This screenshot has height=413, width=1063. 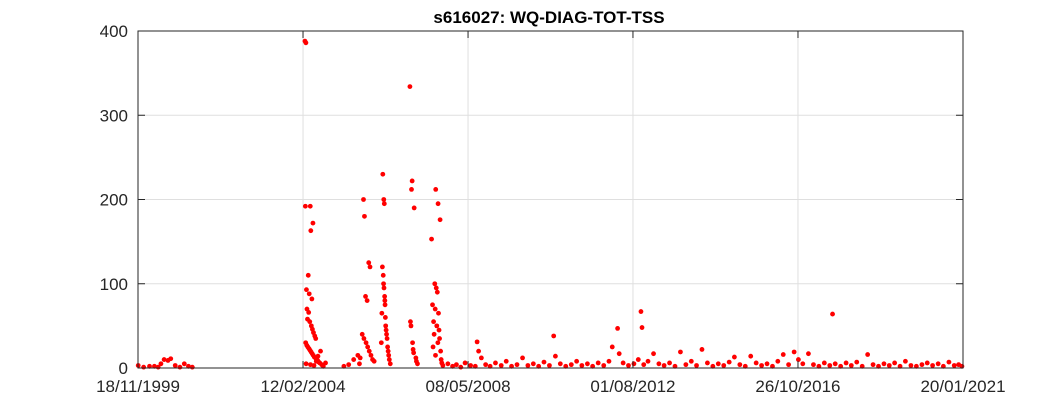 I want to click on x-tick-label: 18/11/1999, so click(x=138, y=386).